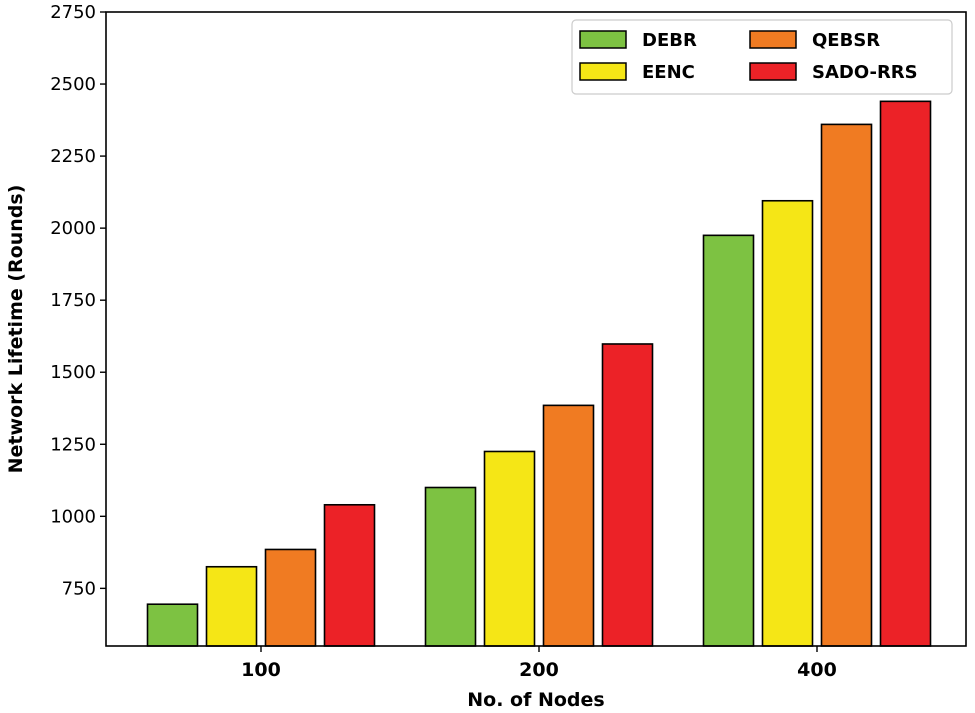 The width and height of the screenshot is (975, 713). I want to click on legend-label-qebsr: QEBSR, so click(846, 40).